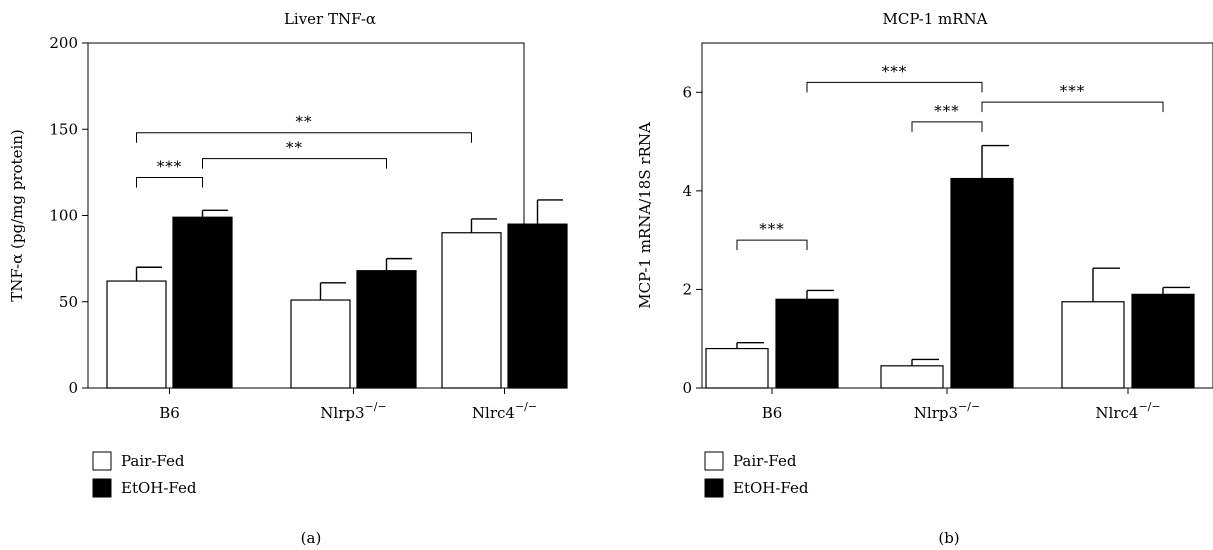 This screenshot has width=1213, height=550. I want to click on chart-title: MCP-1 mRNA, so click(935, 19).